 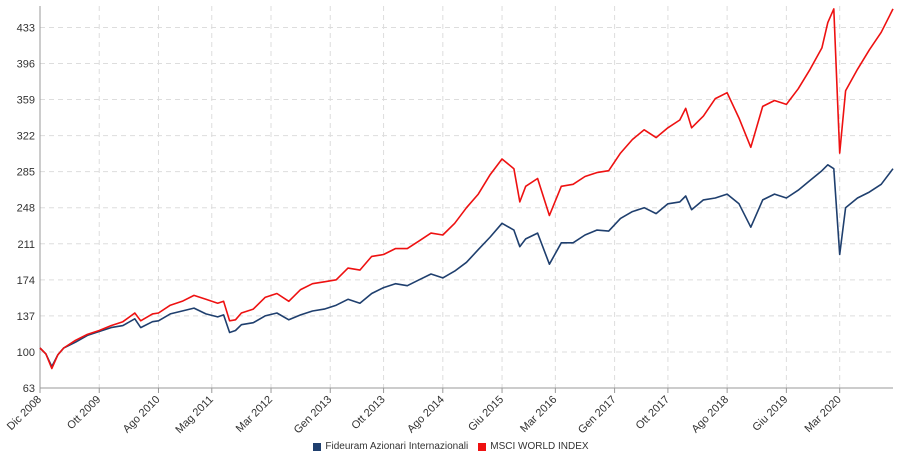 I want to click on legend-label-msci: MSCI WORLD INDEX, so click(x=539, y=446).